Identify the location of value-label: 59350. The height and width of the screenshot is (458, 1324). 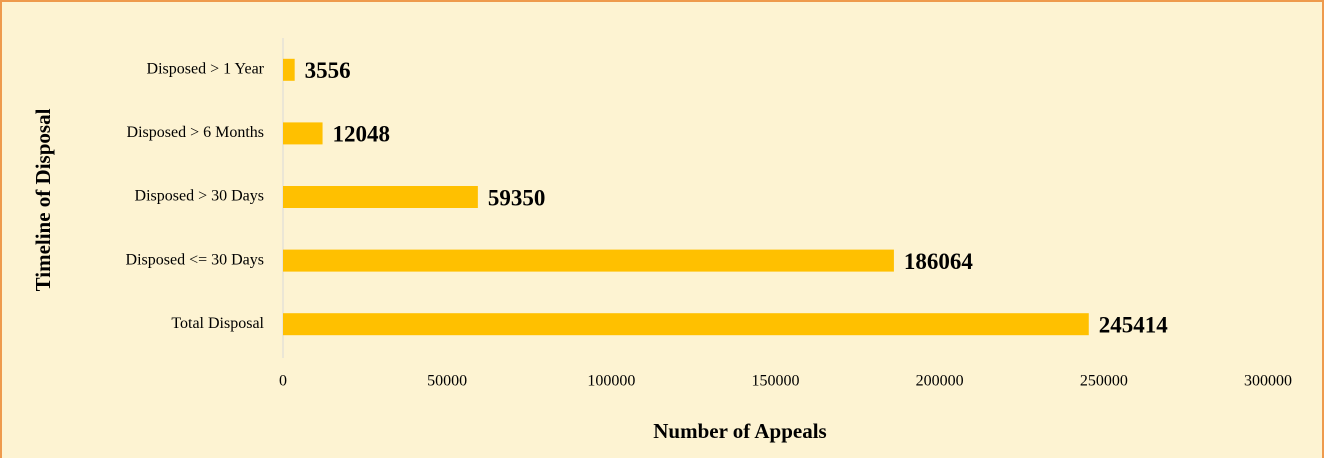
(517, 197).